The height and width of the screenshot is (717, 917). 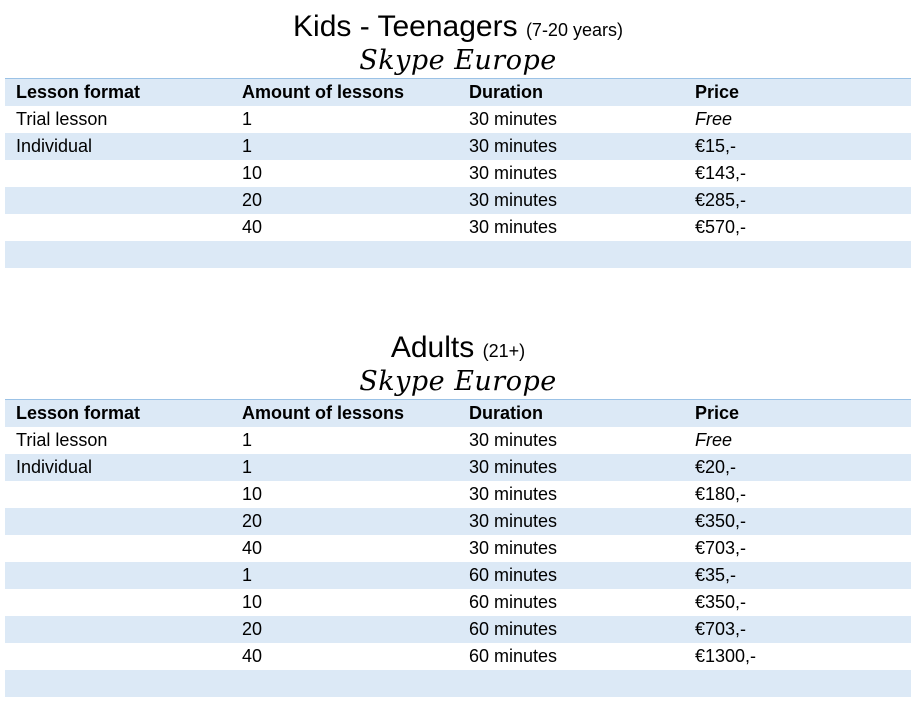 I want to click on table-row: Individual 1 30 minutes €15,-, so click(x=458, y=146).